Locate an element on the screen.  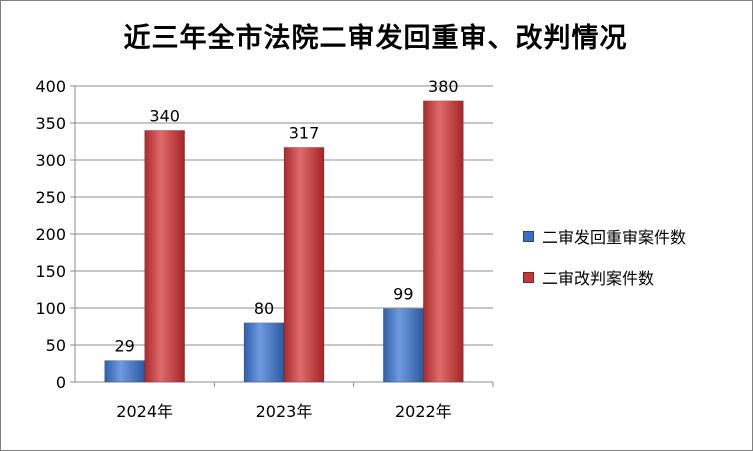
y-tick-label: 50 is located at coordinates (56, 345).